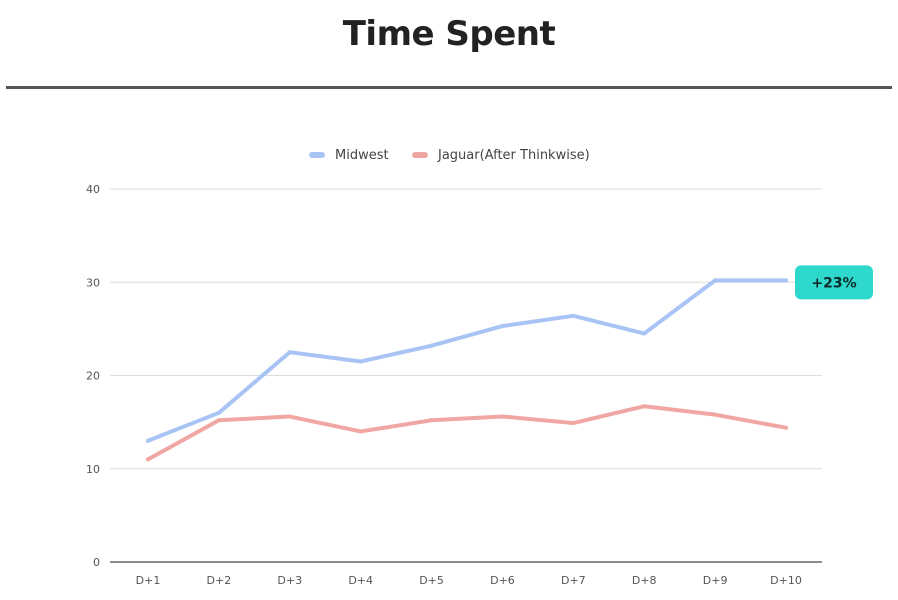 The height and width of the screenshot is (600, 898). I want to click on y-tick-label: 0, so click(96, 562).